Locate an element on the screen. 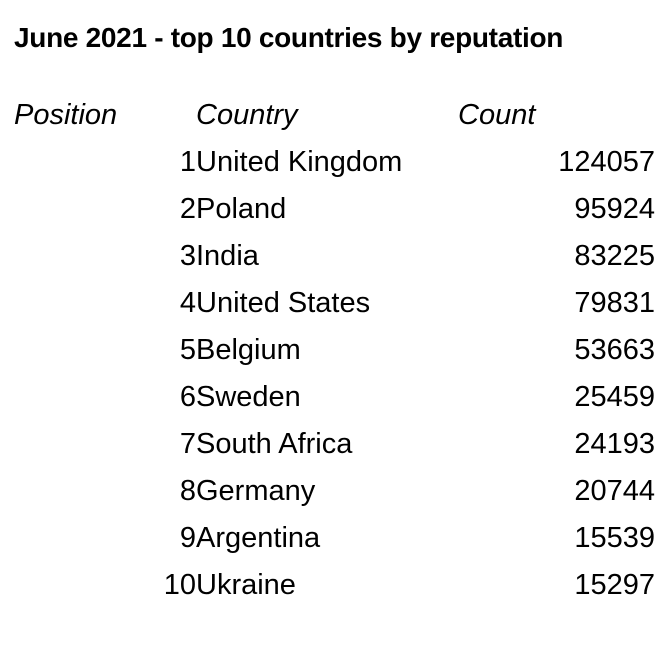 This screenshot has width=666, height=650. country-cell: Germany is located at coordinates (256, 491).